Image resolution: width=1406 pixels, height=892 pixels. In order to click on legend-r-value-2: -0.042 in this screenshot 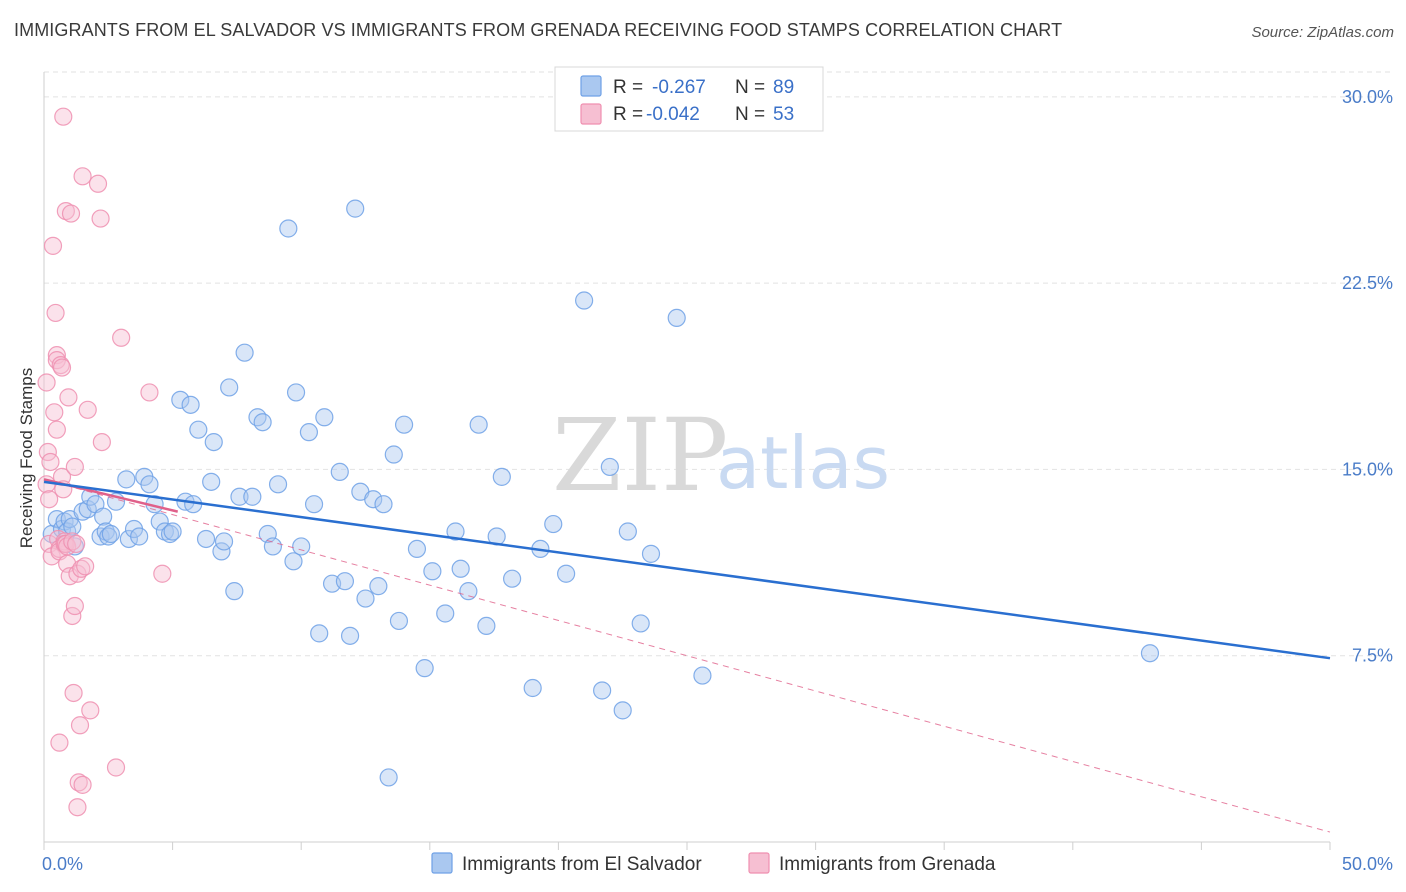, I will do `click(673, 114)`.